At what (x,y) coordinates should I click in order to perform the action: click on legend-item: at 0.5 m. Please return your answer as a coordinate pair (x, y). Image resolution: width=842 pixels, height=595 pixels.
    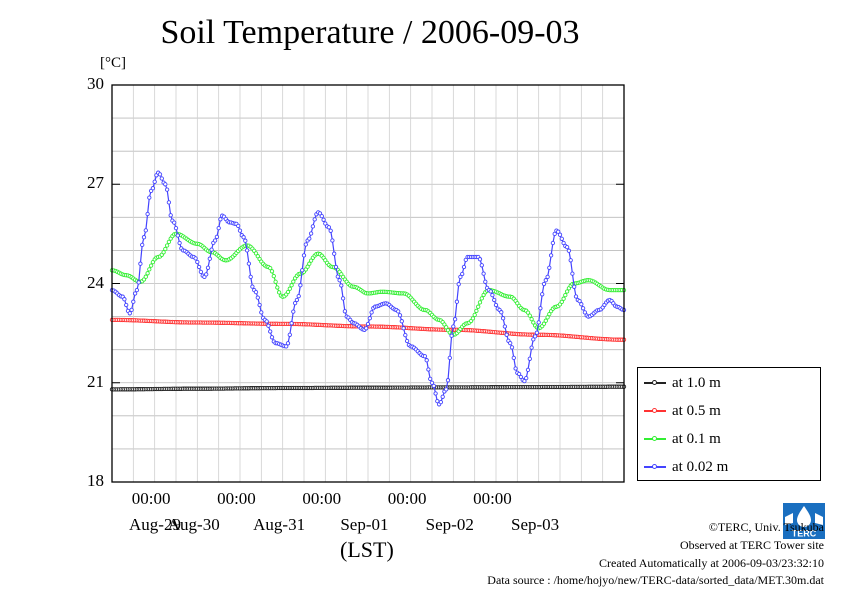
    Looking at the image, I should click on (682, 411).